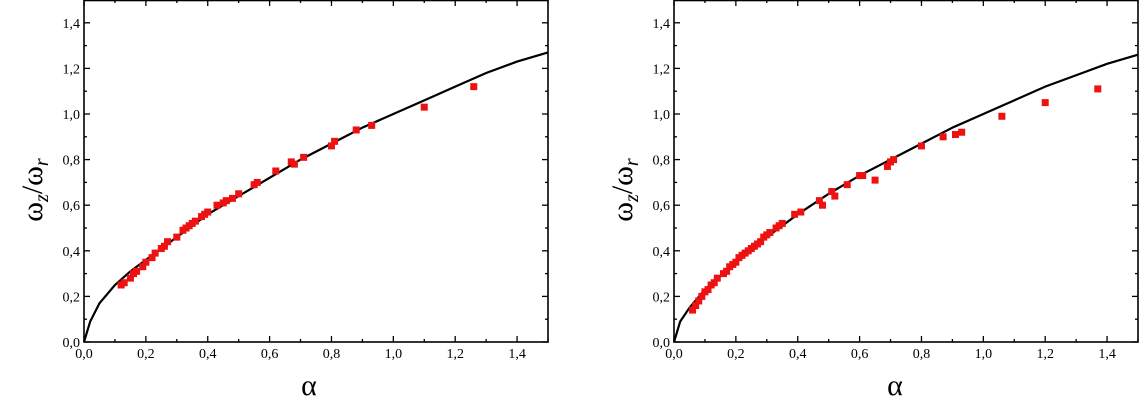  Describe the element at coordinates (662, 161) in the screenshot. I see `y-tick-label: 0,8` at that location.